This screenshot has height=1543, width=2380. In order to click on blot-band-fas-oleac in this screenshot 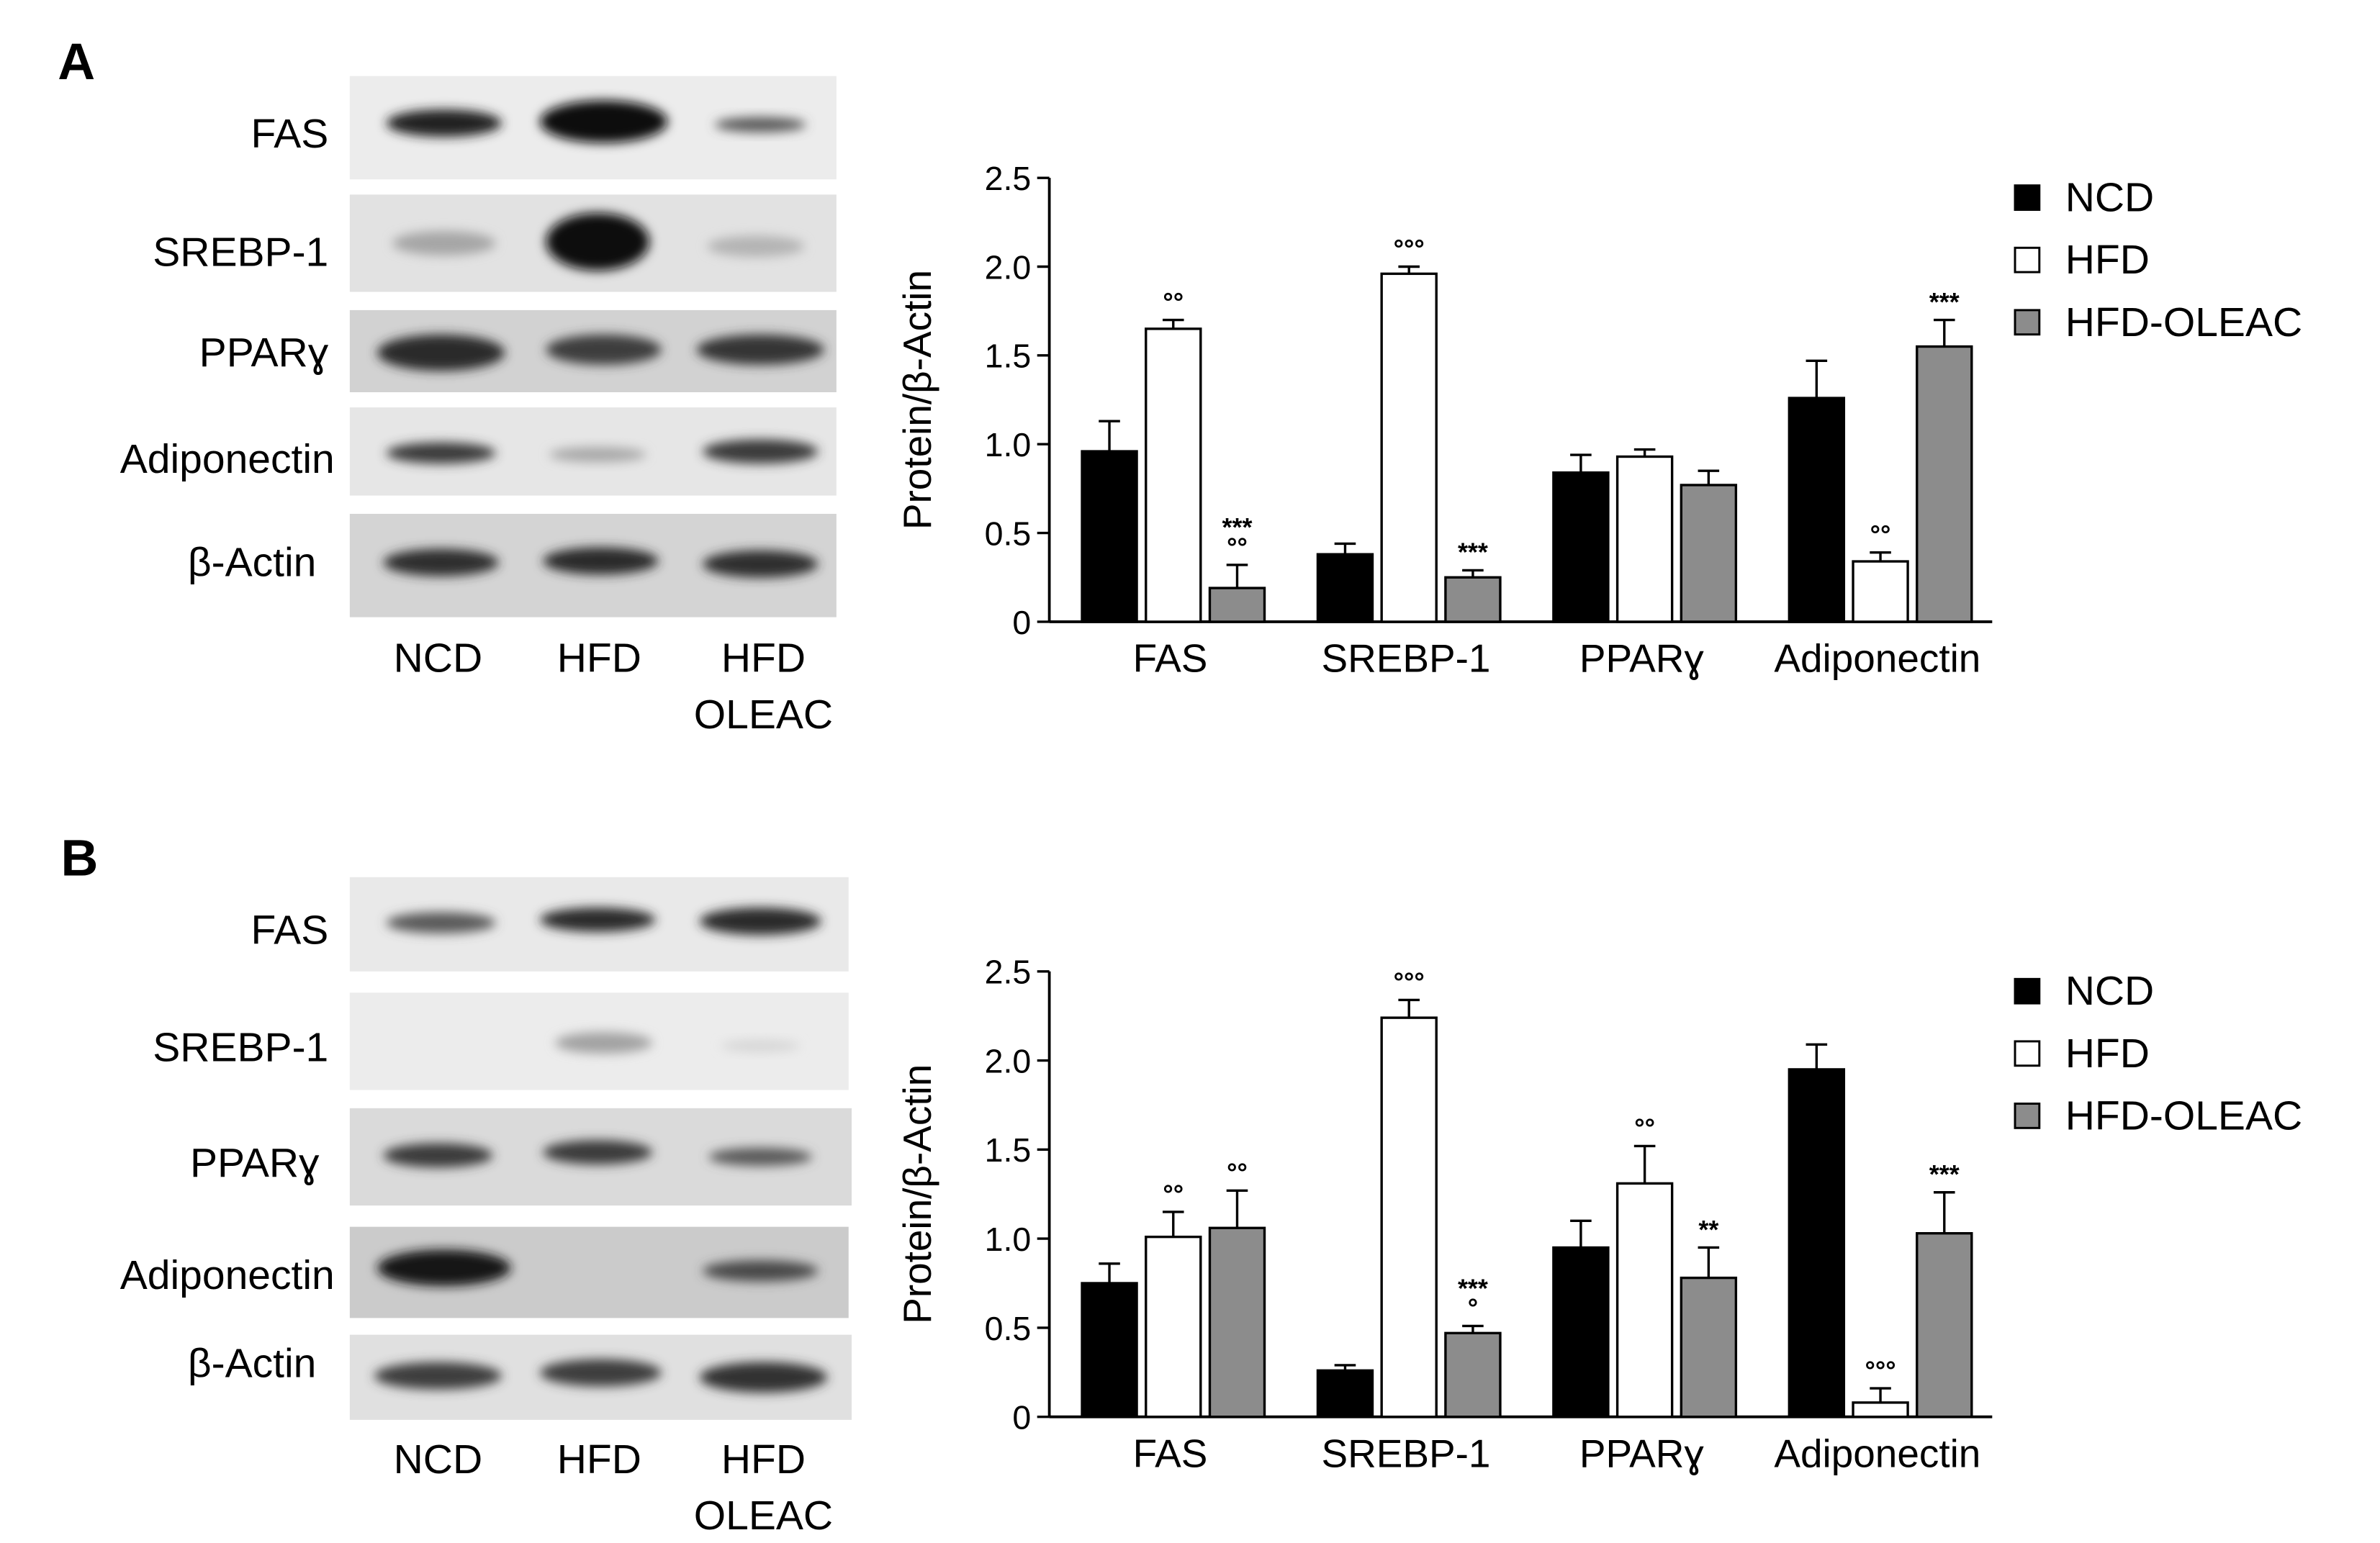, I will do `click(760, 125)`.